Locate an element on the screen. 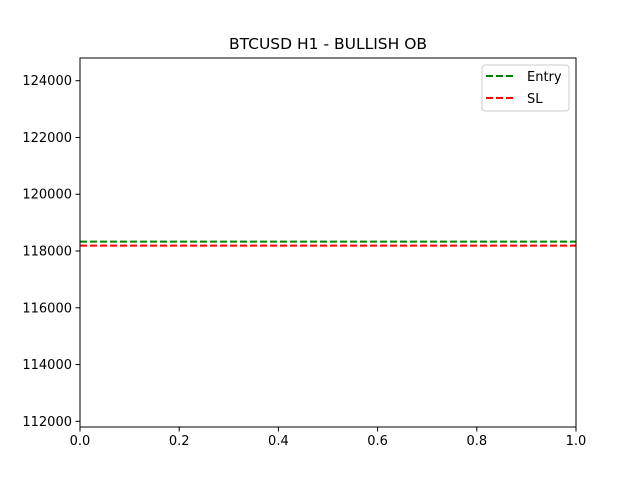  y-tick-label: 124000 is located at coordinates (47, 81).